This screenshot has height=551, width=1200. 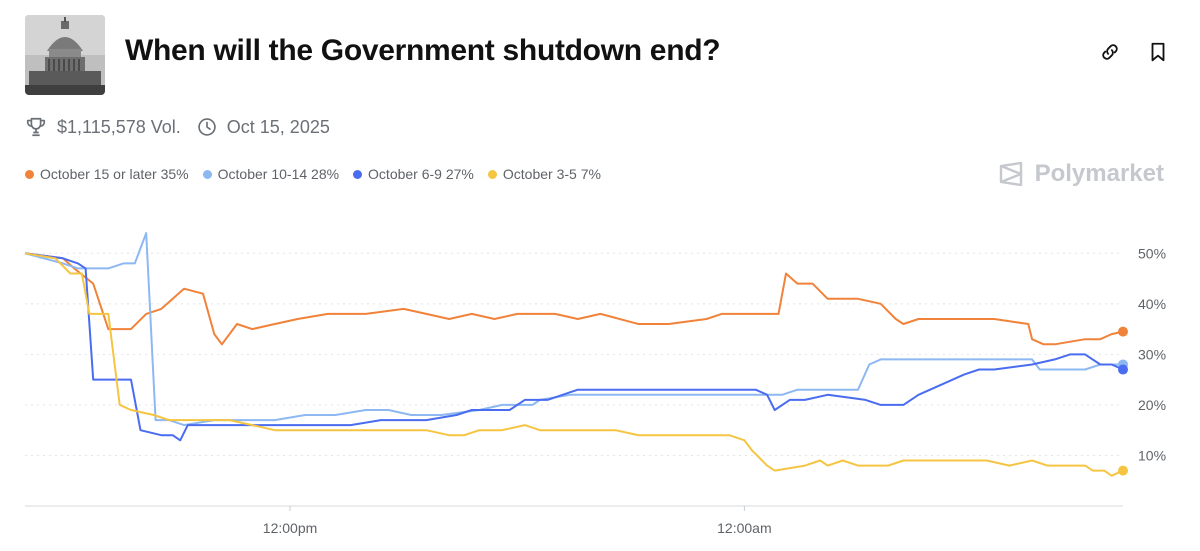 I want to click on market-thumbnail, so click(x=65, y=55).